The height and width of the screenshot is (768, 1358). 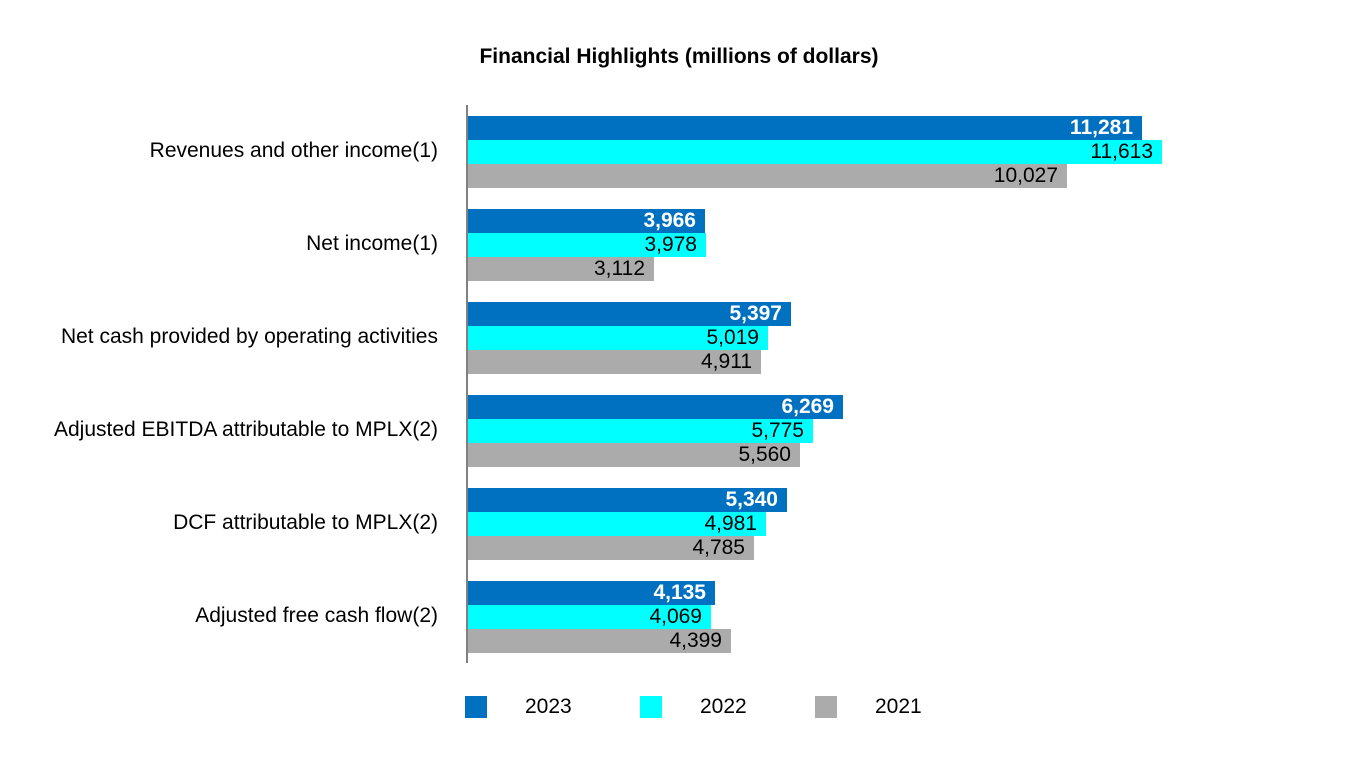 What do you see at coordinates (618, 337) in the screenshot?
I see `bar-2022: 5,019` at bounding box center [618, 337].